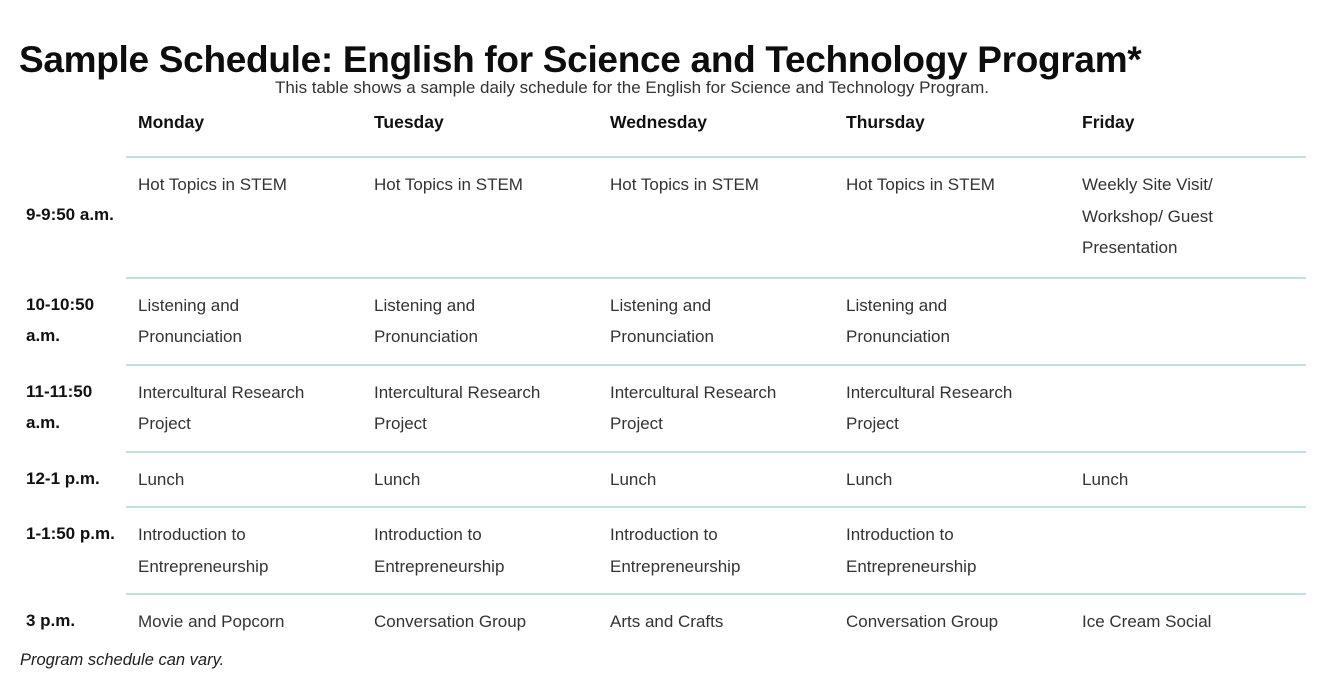 This screenshot has height=691, width=1330. What do you see at coordinates (70, 533) in the screenshot?
I see `row-time-label: 1-1:50 p.m.` at bounding box center [70, 533].